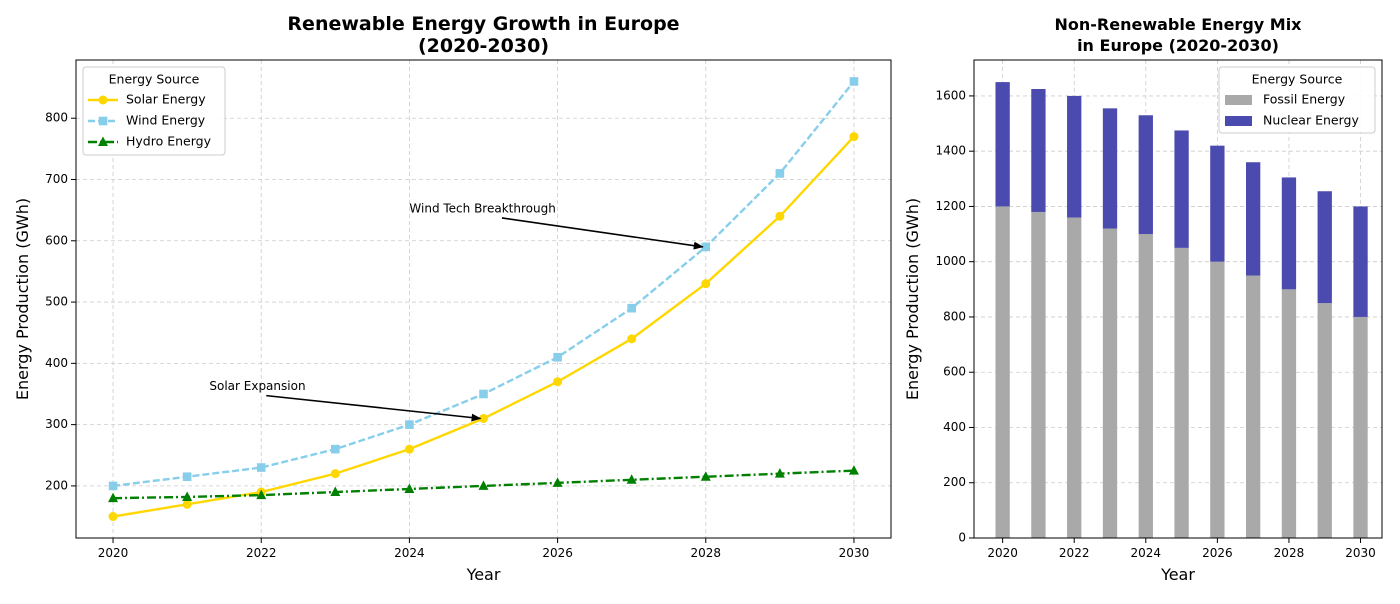 This screenshot has height=604, width=1400. What do you see at coordinates (962, 538) in the screenshot?
I see `y-tick-label: 0` at bounding box center [962, 538].